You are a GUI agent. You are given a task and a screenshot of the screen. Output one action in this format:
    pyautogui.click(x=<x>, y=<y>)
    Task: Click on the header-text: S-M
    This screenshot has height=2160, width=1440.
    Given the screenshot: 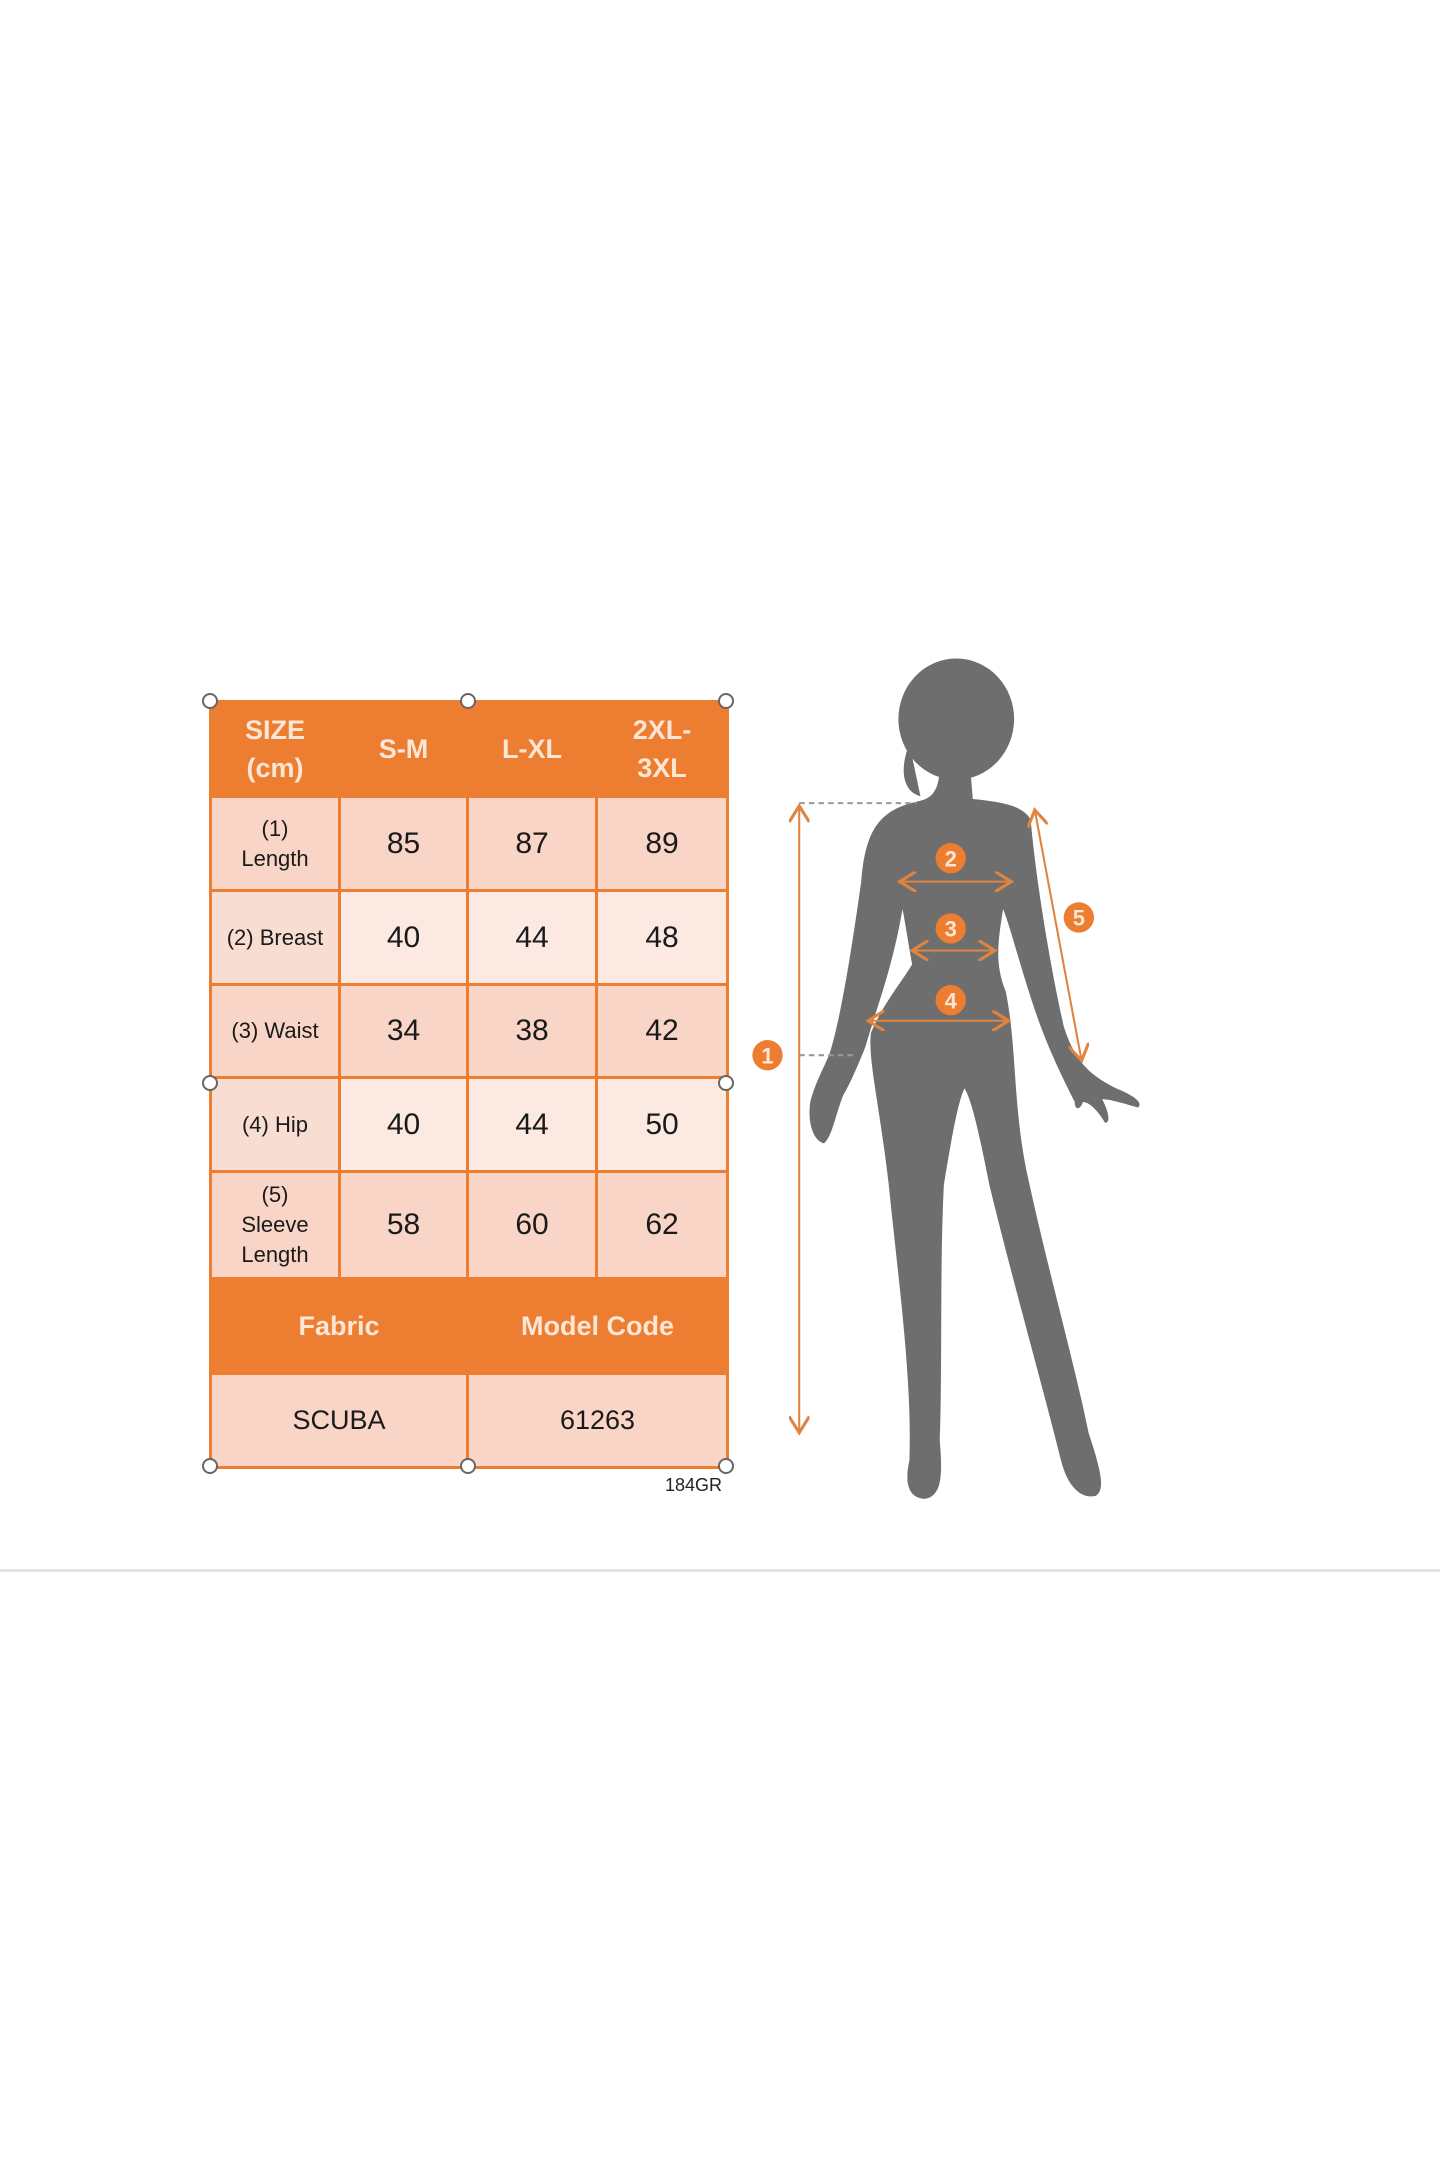 What is the action you would take?
    pyautogui.click(x=403, y=749)
    